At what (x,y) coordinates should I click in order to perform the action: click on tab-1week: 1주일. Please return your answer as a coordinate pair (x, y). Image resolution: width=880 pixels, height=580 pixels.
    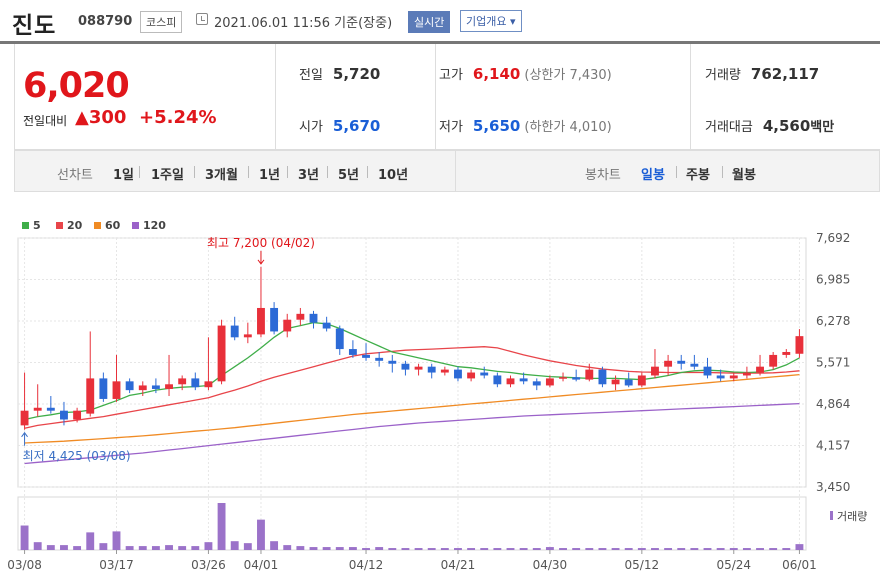
    Looking at the image, I should click on (167, 175).